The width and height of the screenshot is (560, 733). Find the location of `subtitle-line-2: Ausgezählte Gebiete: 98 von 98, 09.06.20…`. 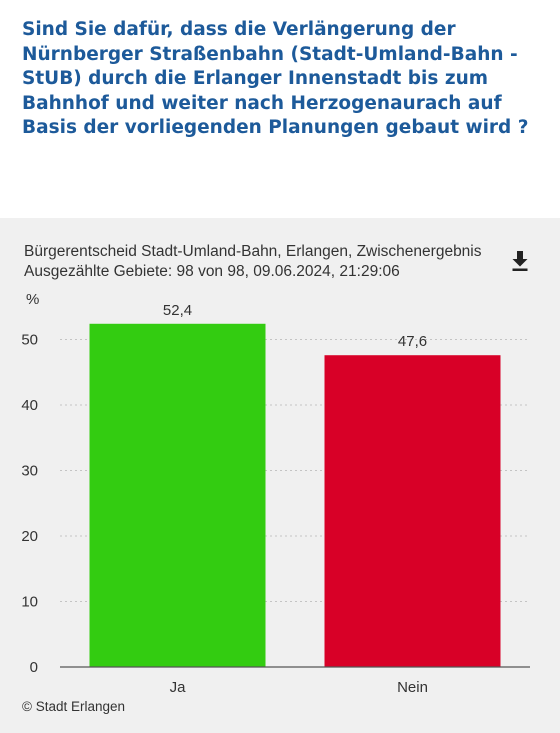

subtitle-line-2: Ausgezählte Gebiete: 98 von 98, 09.06.20… is located at coordinates (212, 271).